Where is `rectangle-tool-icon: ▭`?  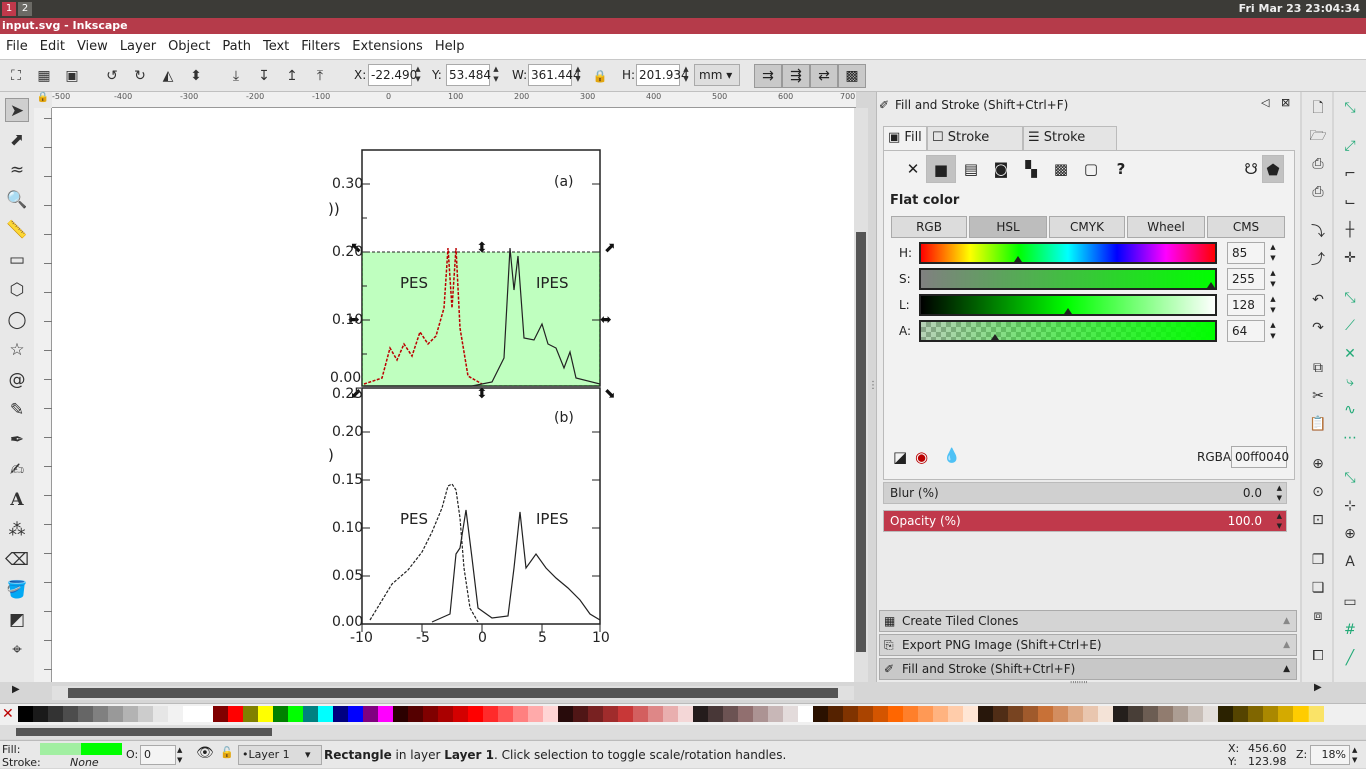 rectangle-tool-icon: ▭ is located at coordinates (17, 260).